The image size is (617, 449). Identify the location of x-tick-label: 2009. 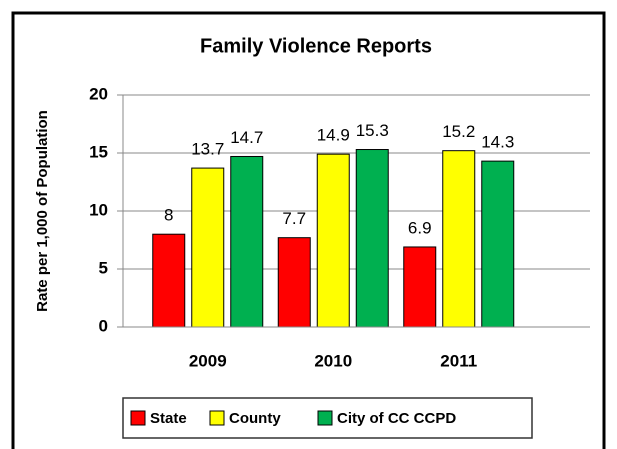
(208, 360).